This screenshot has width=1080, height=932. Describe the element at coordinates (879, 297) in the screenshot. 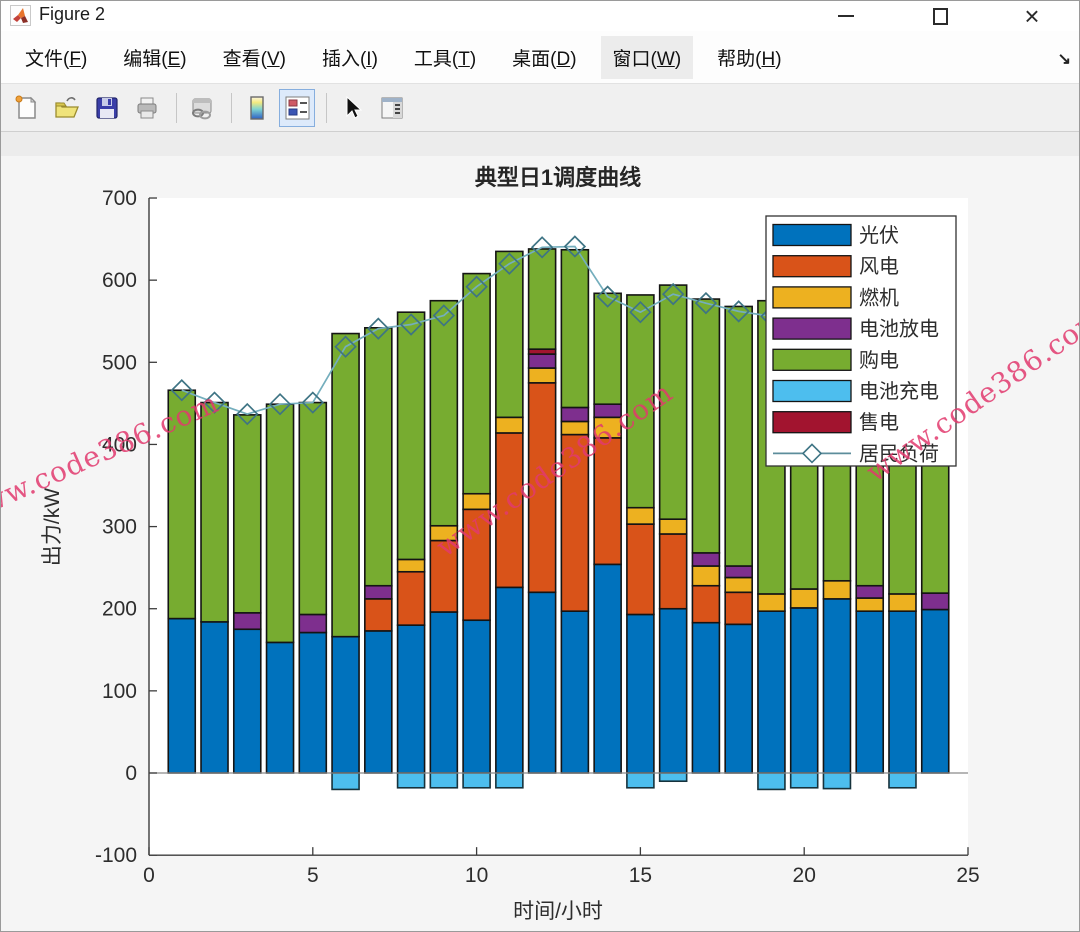

I see `legend-label: 燃机` at that location.